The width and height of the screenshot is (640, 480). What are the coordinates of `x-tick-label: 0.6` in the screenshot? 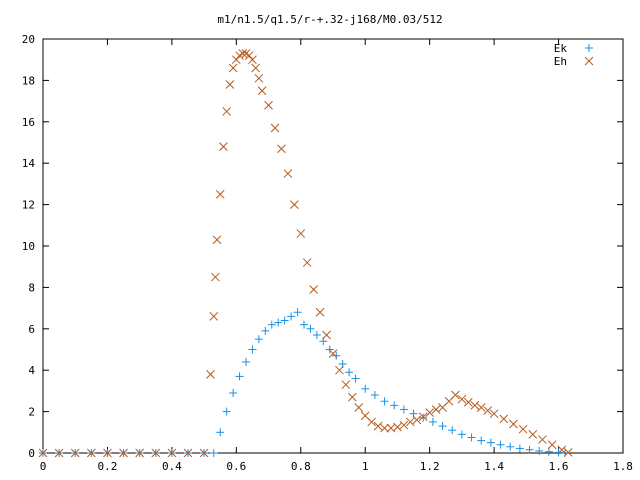 It's located at (236, 466).